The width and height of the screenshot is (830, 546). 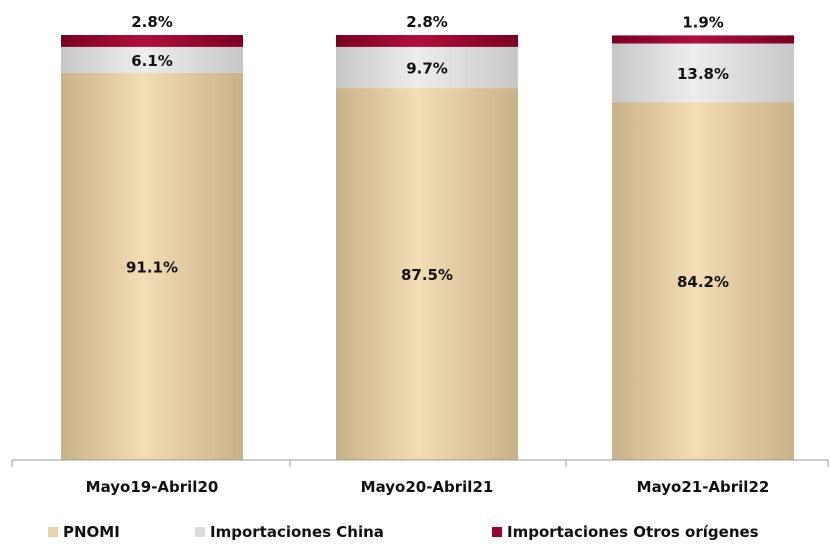 I want to click on legend-swatch-pnomi, so click(x=53, y=532).